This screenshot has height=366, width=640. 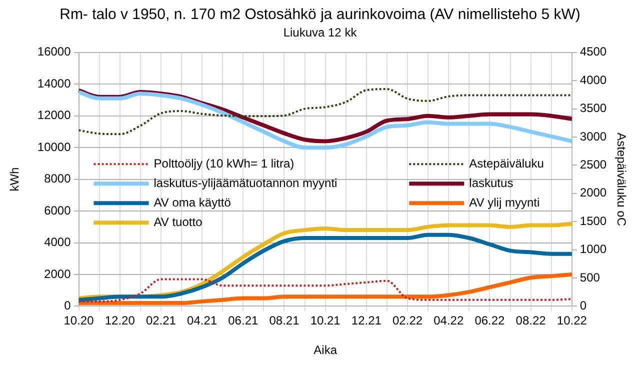 What do you see at coordinates (243, 321) in the screenshot?
I see `x-tick-label: 06.21` at bounding box center [243, 321].